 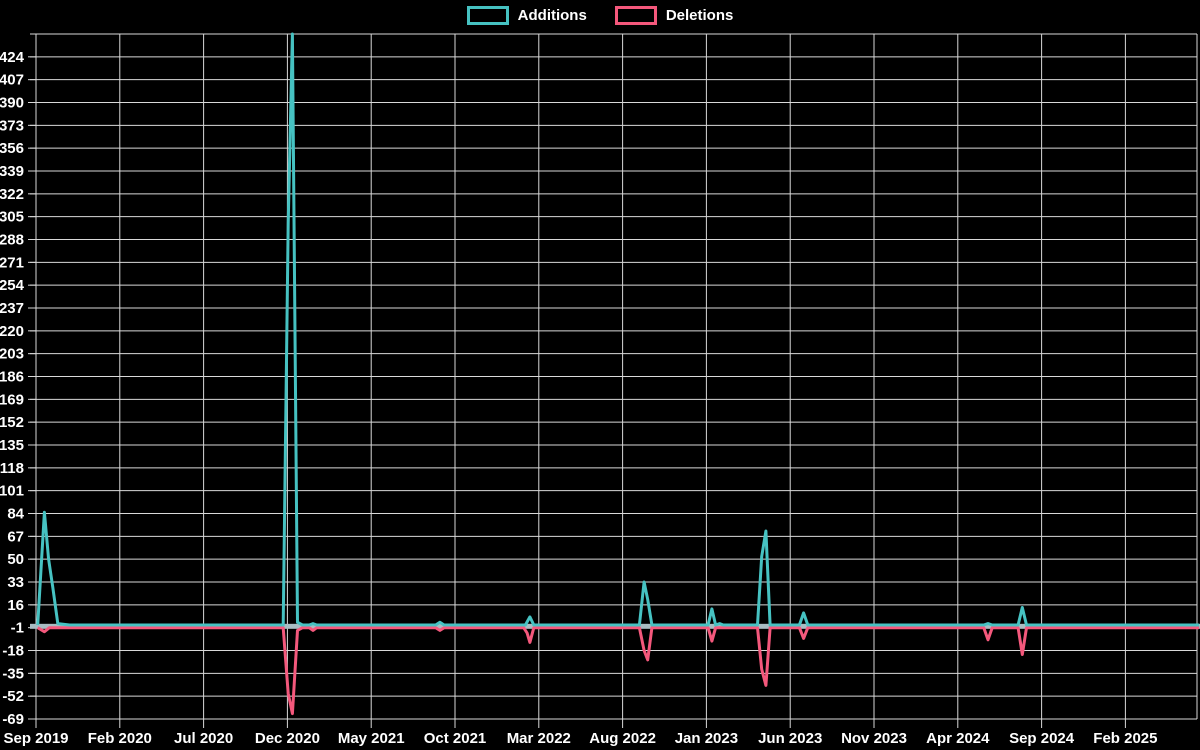 What do you see at coordinates (1125, 738) in the screenshot?
I see `svg-text: Feb 2025` at bounding box center [1125, 738].